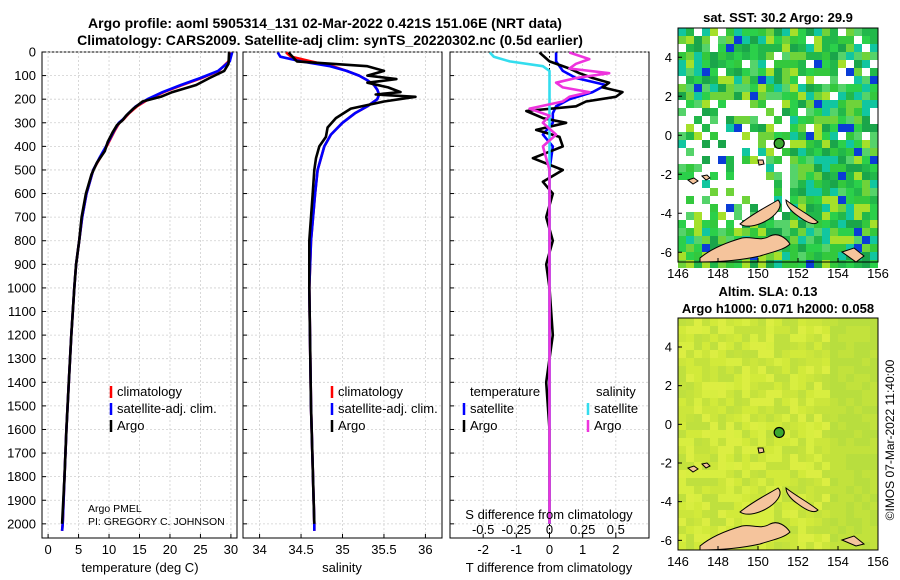 The height and width of the screenshot is (580, 900). What do you see at coordinates (78, 549) in the screenshot?
I see `x-tick-label: 5` at bounding box center [78, 549].